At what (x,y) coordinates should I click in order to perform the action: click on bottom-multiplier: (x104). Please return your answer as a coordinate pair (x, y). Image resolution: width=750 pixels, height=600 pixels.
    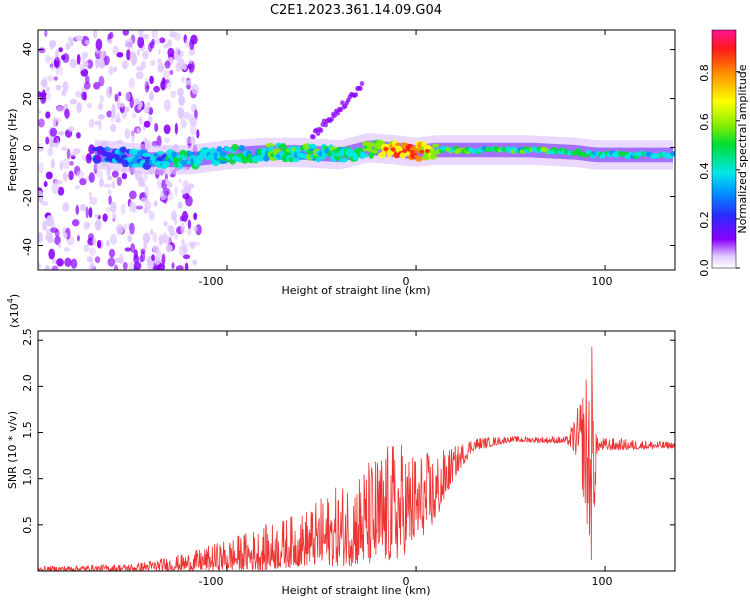
    Looking at the image, I should click on (13, 311).